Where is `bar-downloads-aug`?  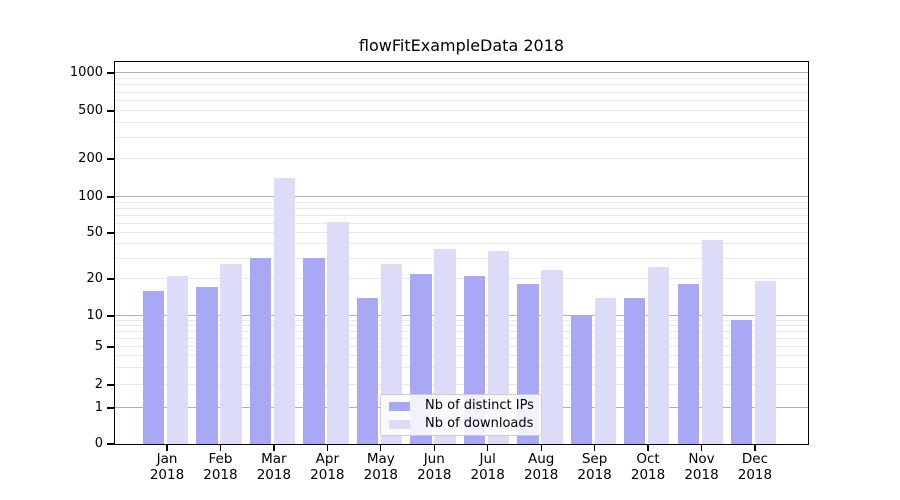
bar-downloads-aug is located at coordinates (552, 356).